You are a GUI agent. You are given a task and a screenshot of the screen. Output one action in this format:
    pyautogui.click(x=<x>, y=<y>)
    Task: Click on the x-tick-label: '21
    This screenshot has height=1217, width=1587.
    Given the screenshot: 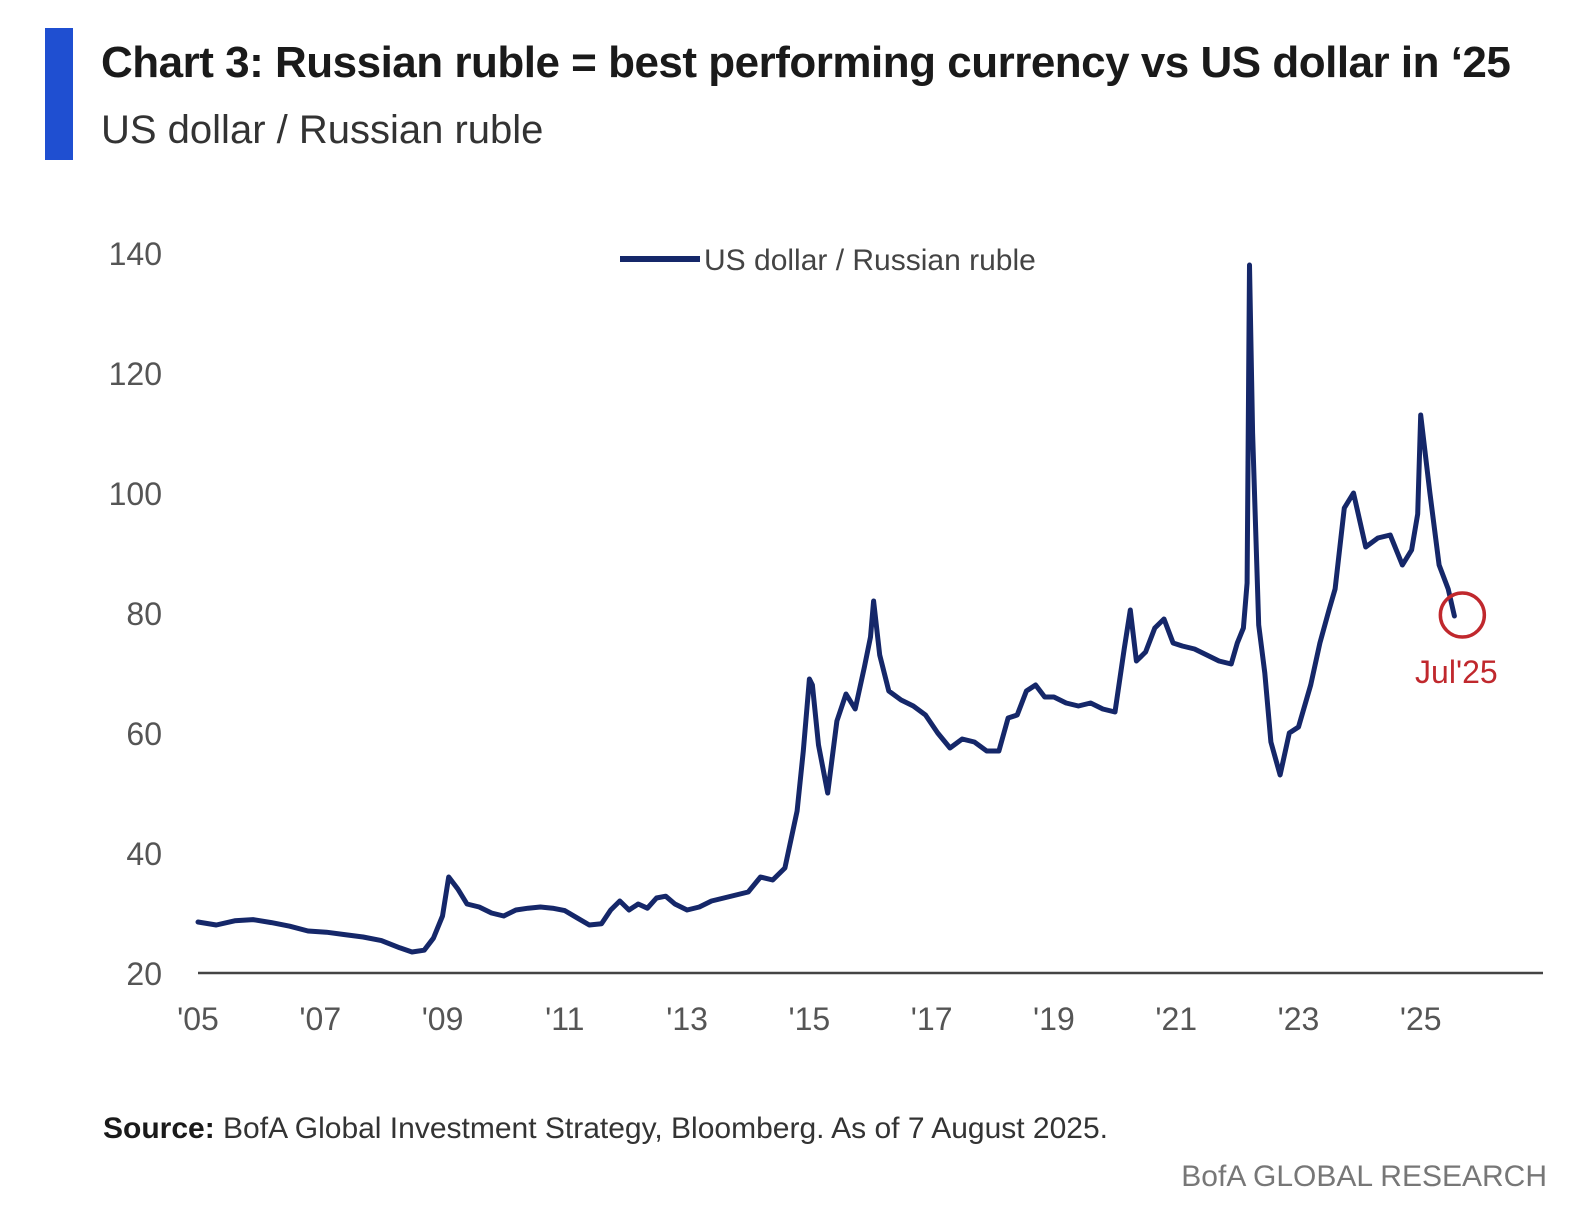 What is the action you would take?
    pyautogui.click(x=1176, y=1019)
    